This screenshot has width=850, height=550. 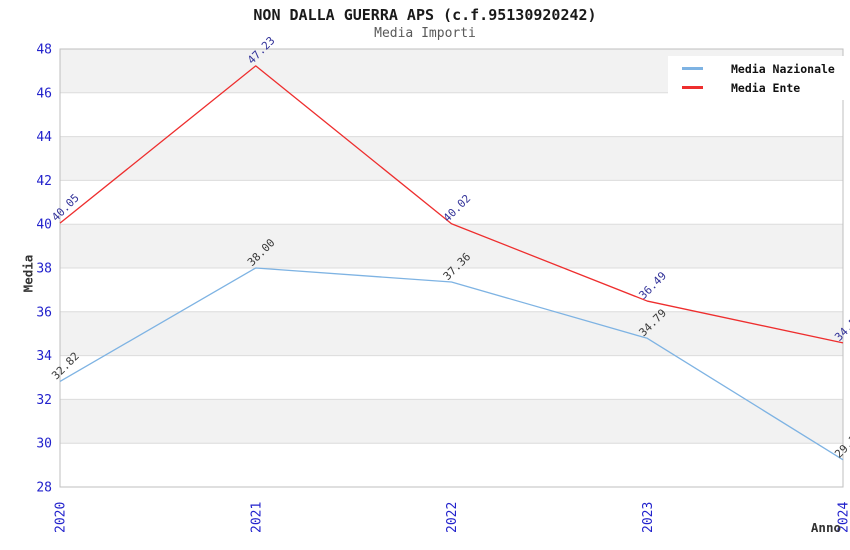 I want to click on y-tick-label: 46, so click(x=44, y=93).